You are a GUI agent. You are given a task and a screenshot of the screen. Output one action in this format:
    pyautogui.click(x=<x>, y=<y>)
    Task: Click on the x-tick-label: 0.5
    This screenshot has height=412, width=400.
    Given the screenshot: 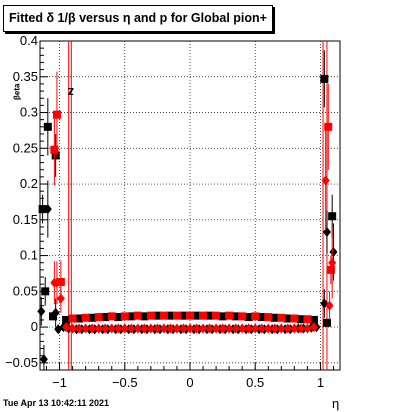 What is the action you would take?
    pyautogui.click(x=255, y=382)
    